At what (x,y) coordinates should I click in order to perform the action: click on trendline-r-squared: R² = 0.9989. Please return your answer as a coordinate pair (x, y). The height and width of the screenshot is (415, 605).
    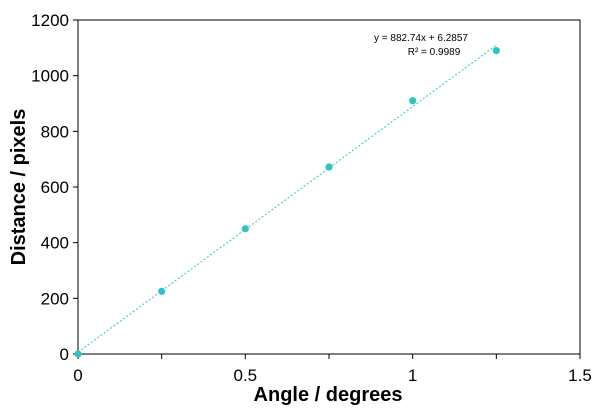
    Looking at the image, I should click on (434, 52).